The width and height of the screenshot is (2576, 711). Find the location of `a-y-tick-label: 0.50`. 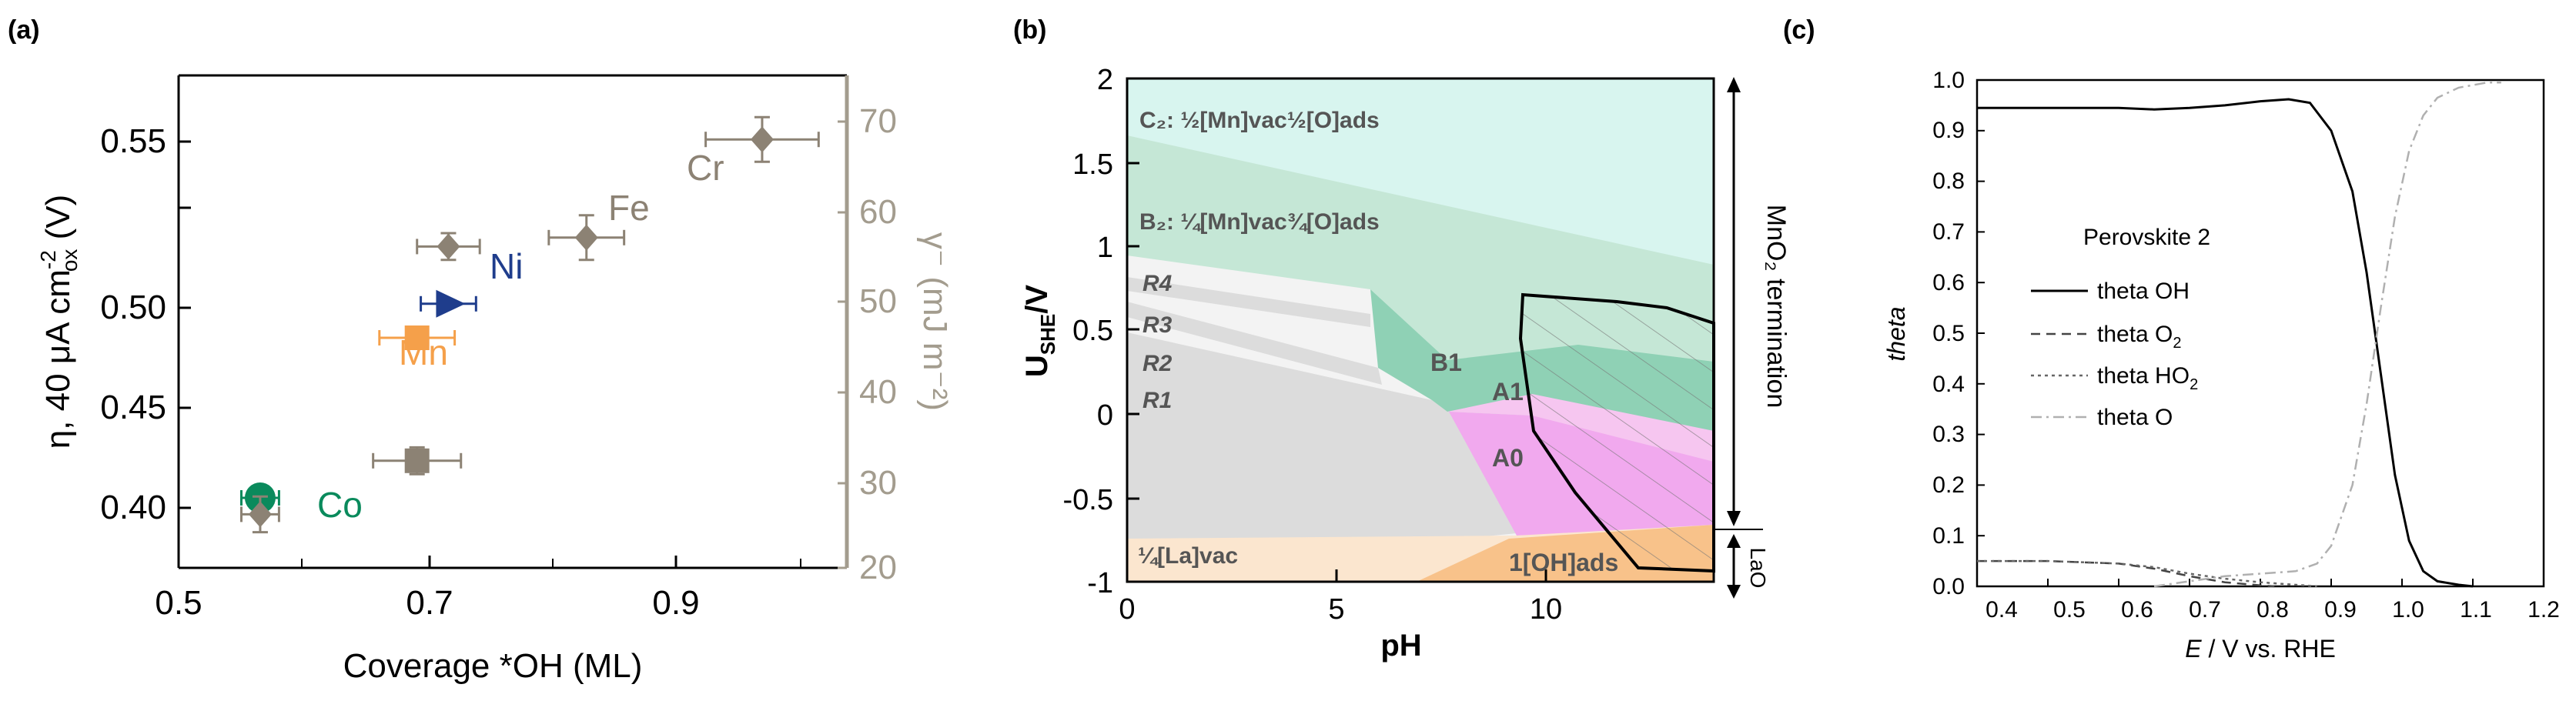

a-y-tick-label: 0.50 is located at coordinates (133, 307).